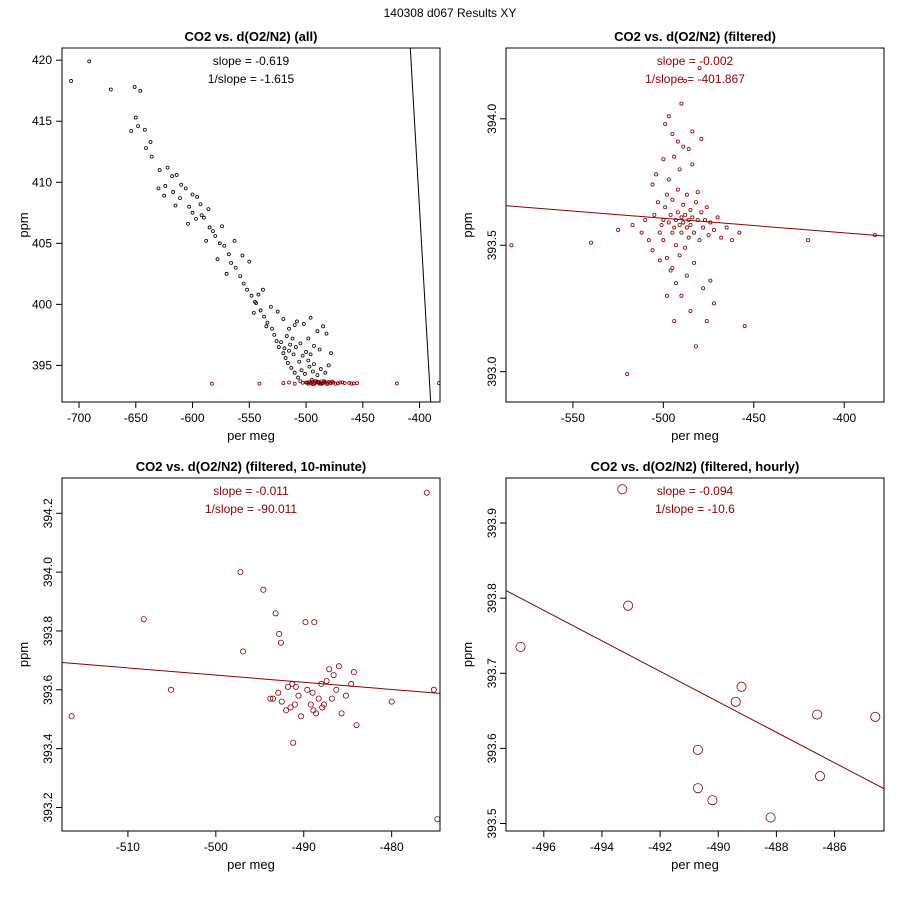  I want to click on x-tick-label: -700, so click(79, 418).